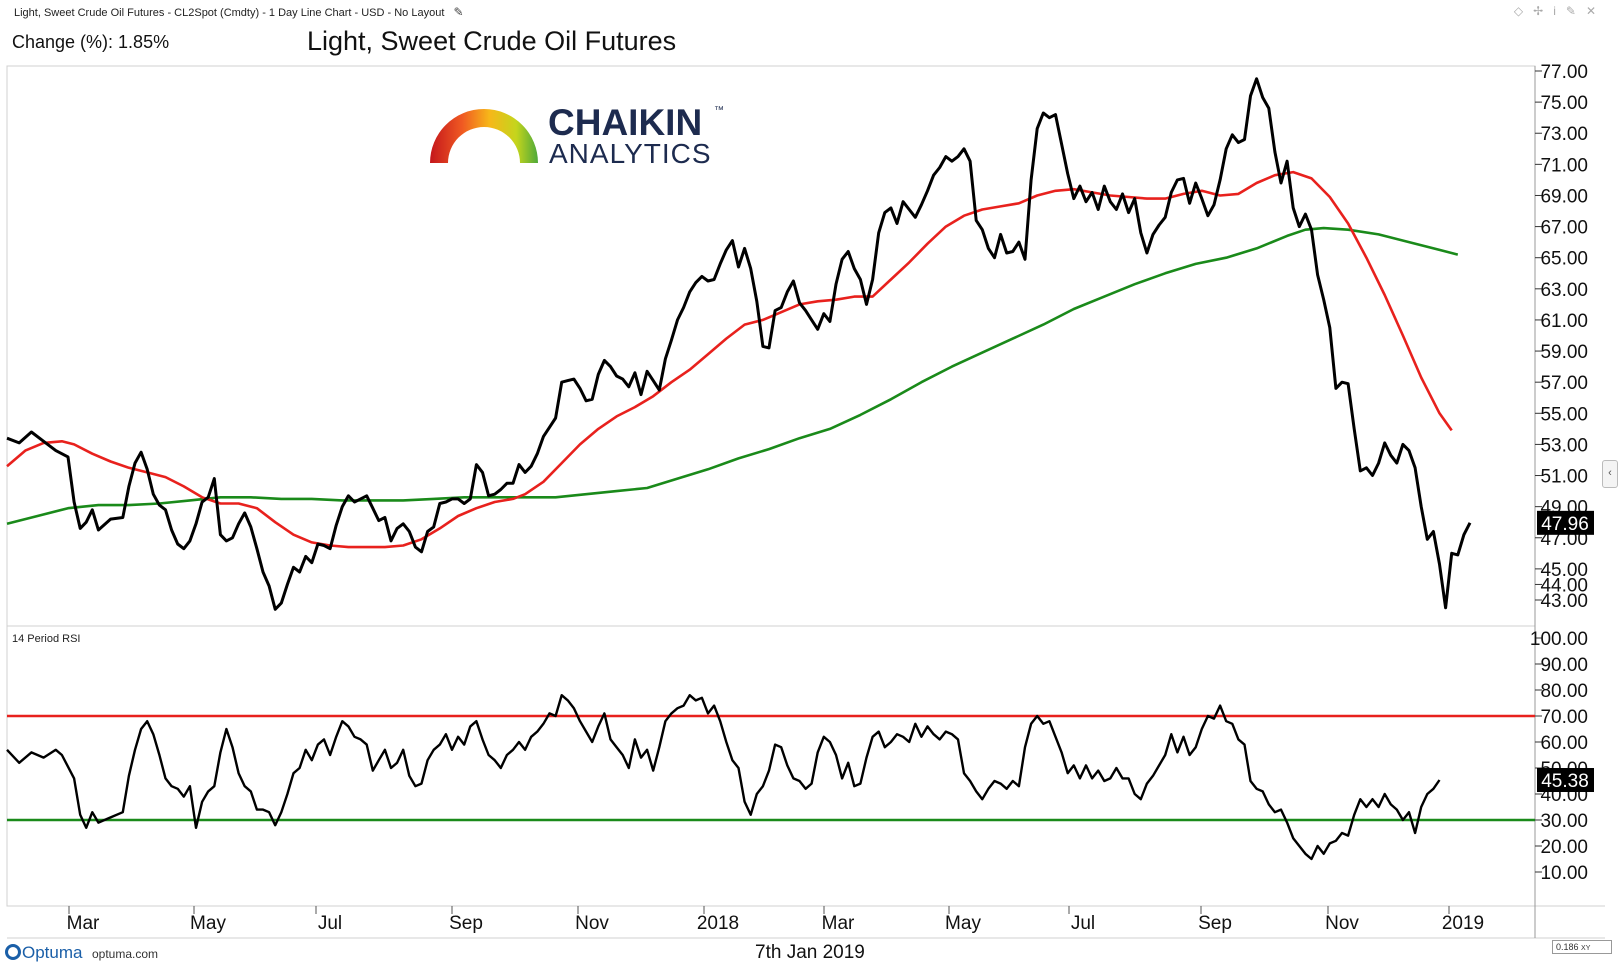  What do you see at coordinates (1564, 321) in the screenshot?
I see `price-tick-label: 61.00` at bounding box center [1564, 321].